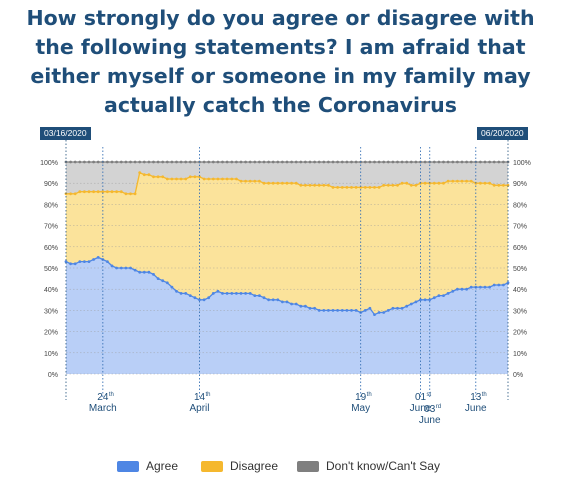  Describe the element at coordinates (520, 311) in the screenshot. I see `y-tick-label-right: 30%` at that location.